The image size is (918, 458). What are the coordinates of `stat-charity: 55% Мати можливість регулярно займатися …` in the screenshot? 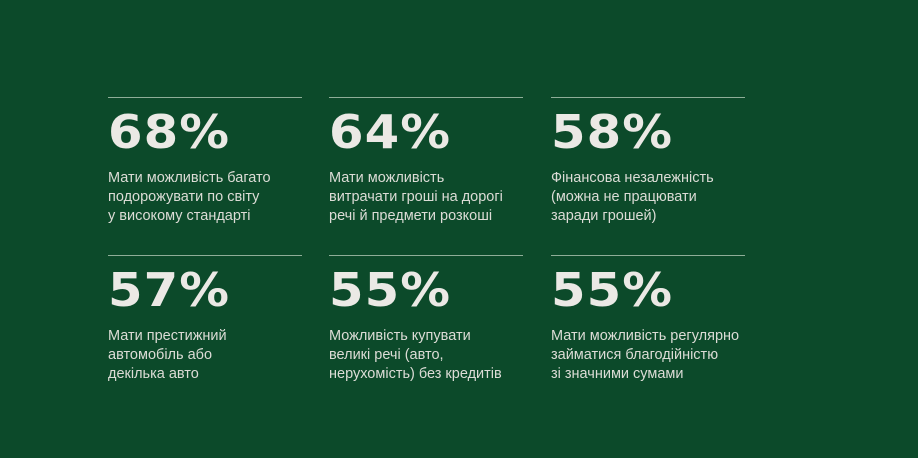 It's located at (648, 319).